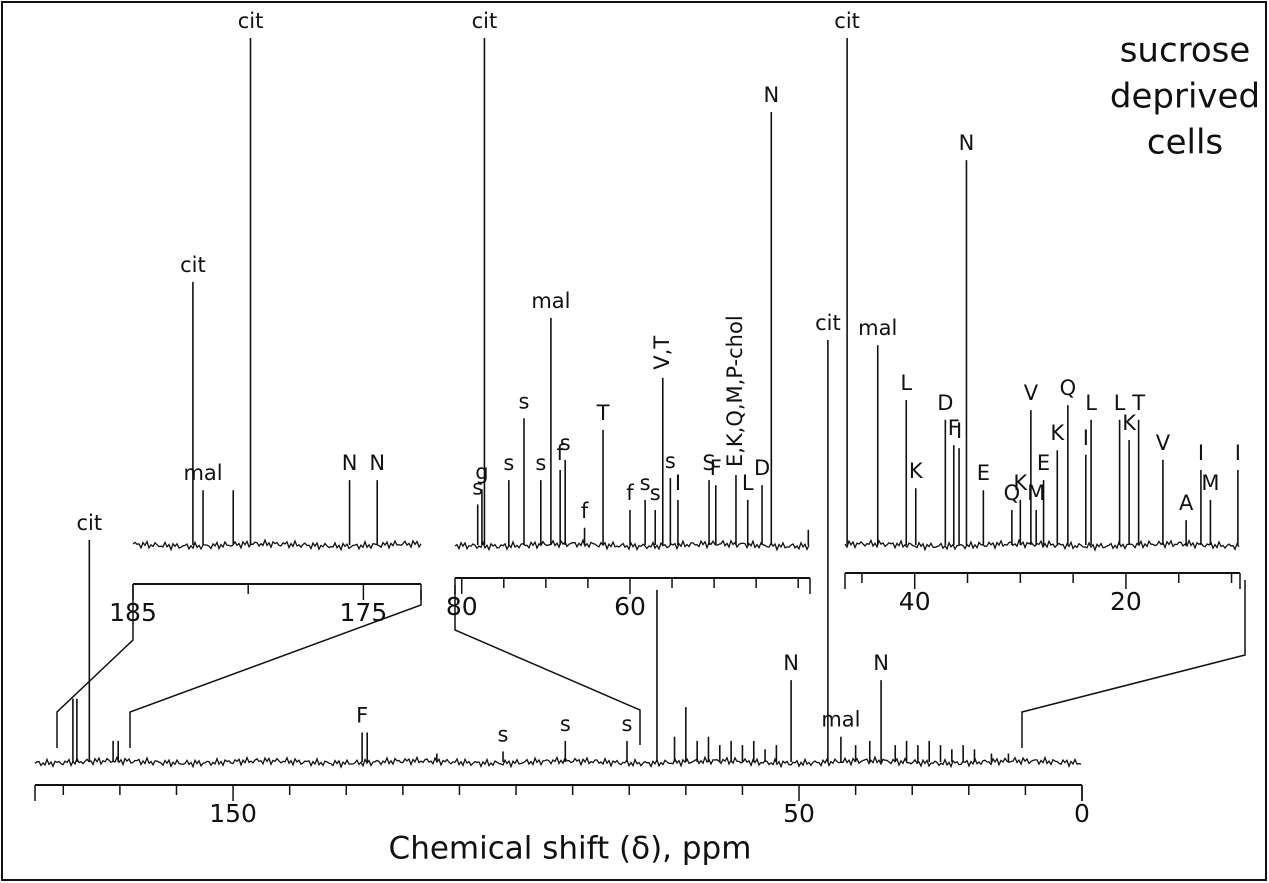 The width and height of the screenshot is (1269, 883). What do you see at coordinates (233, 813) in the screenshot?
I see `x-tick-label: 150` at bounding box center [233, 813].